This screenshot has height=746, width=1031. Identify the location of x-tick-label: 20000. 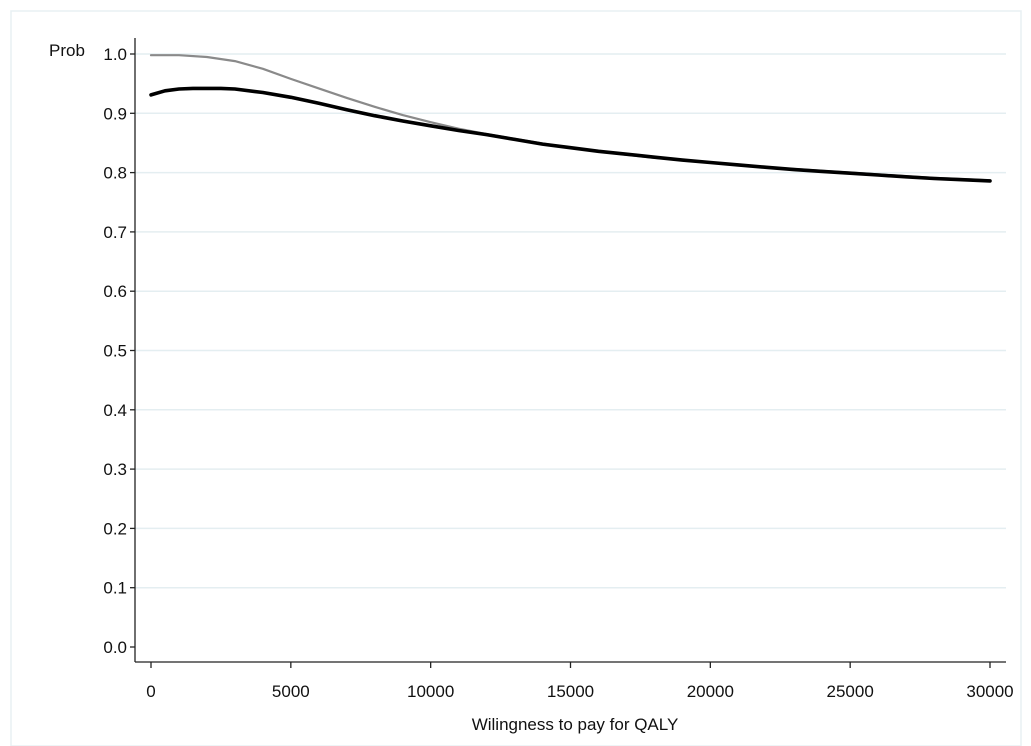
(710, 691).